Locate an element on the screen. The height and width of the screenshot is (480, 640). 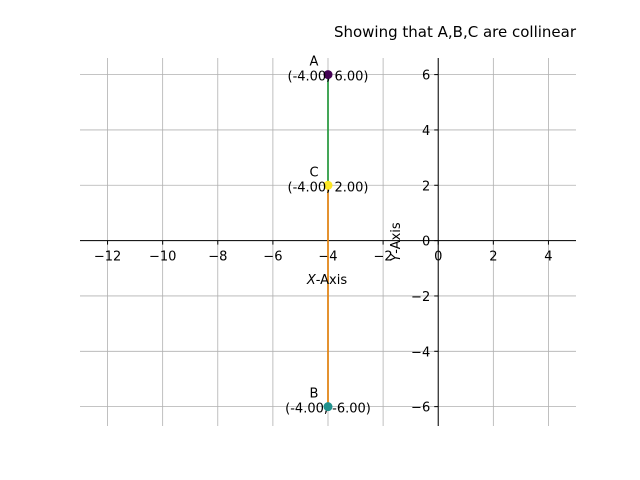
y-tick-label: 0 is located at coordinates (426, 242).